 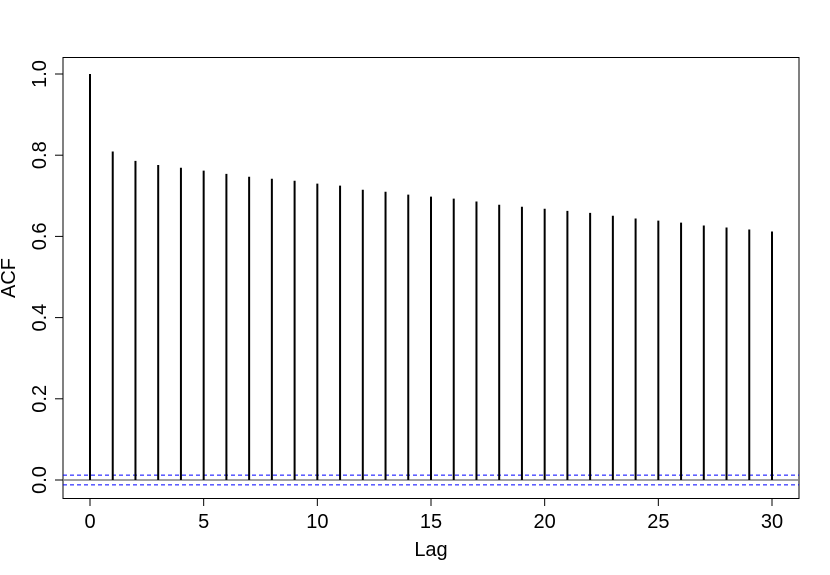 I want to click on x-tick-label: 20, so click(x=545, y=522).